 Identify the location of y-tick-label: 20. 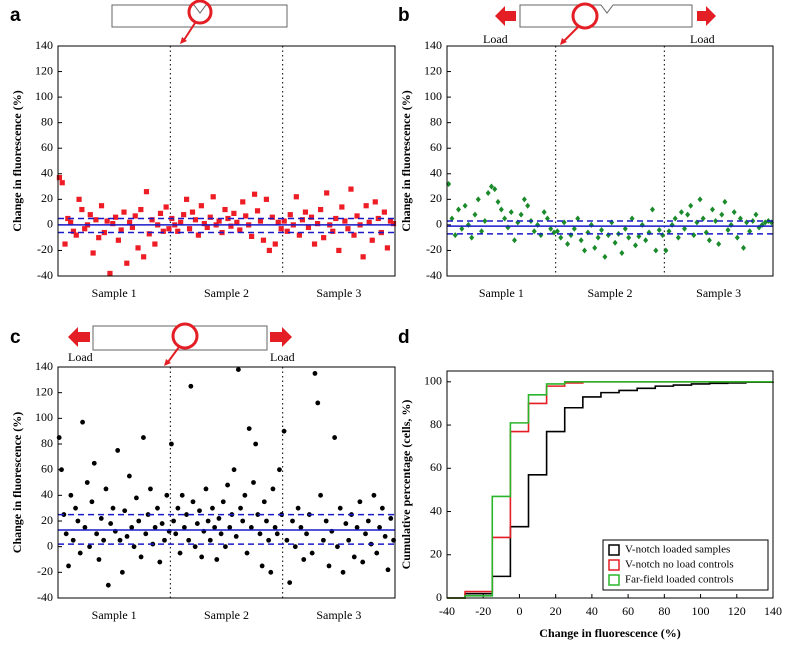
(47, 198).